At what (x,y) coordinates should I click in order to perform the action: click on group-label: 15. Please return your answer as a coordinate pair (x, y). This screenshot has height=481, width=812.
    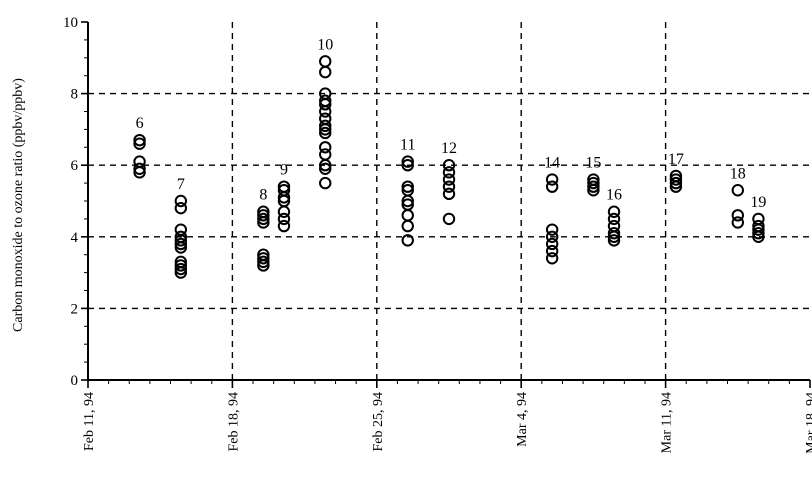
    Looking at the image, I should click on (593, 163).